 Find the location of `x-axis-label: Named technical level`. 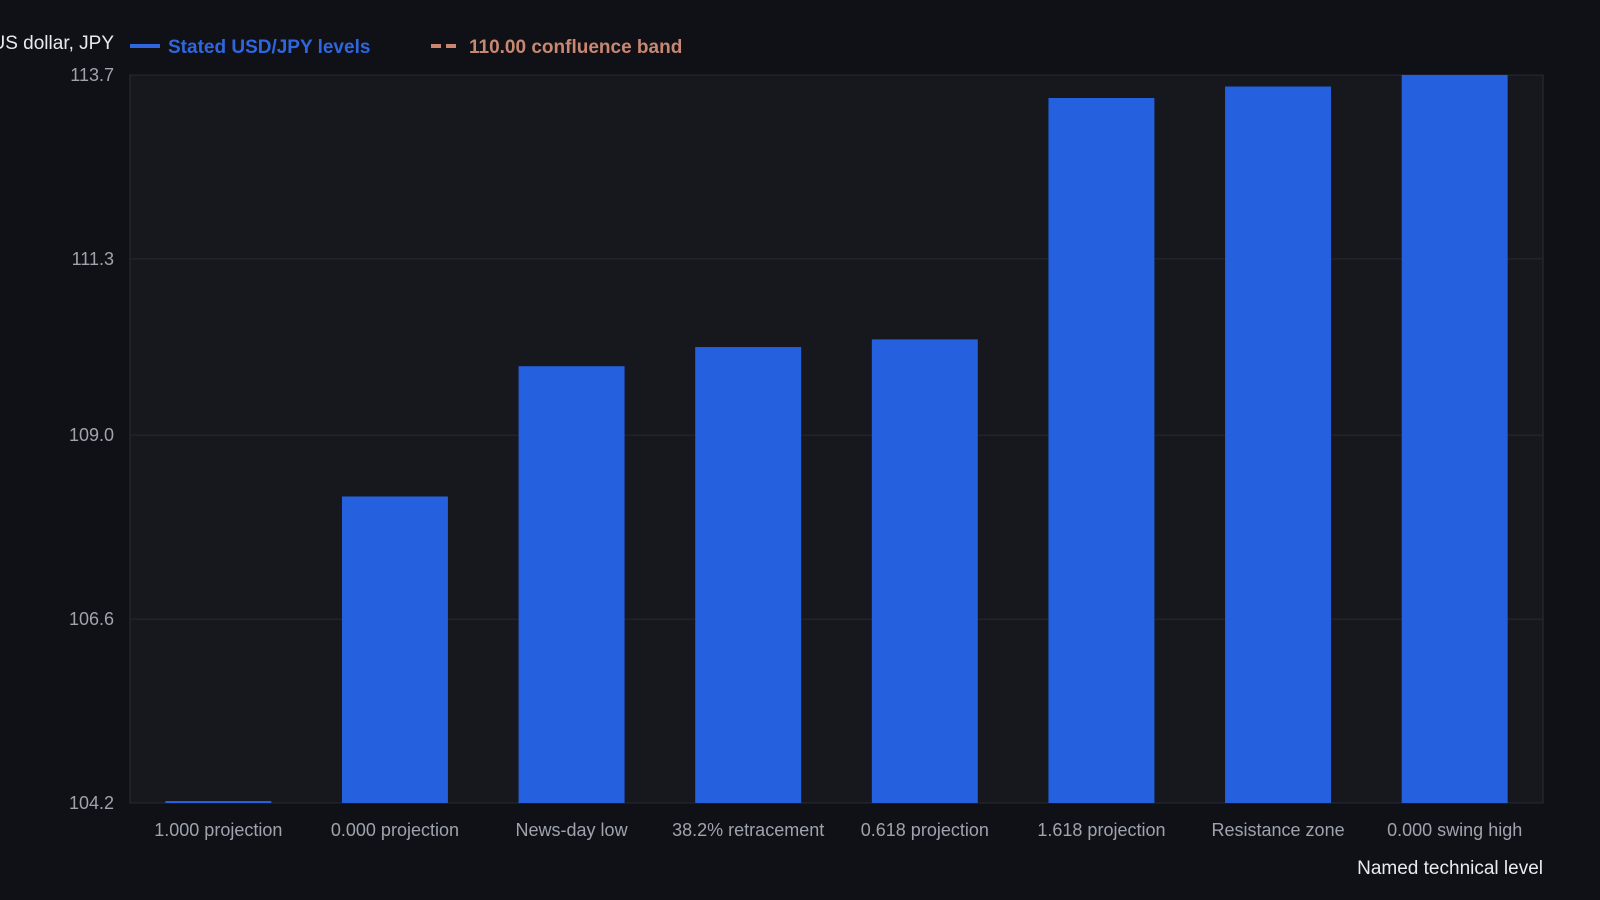

x-axis-label: Named technical level is located at coordinates (1450, 868).